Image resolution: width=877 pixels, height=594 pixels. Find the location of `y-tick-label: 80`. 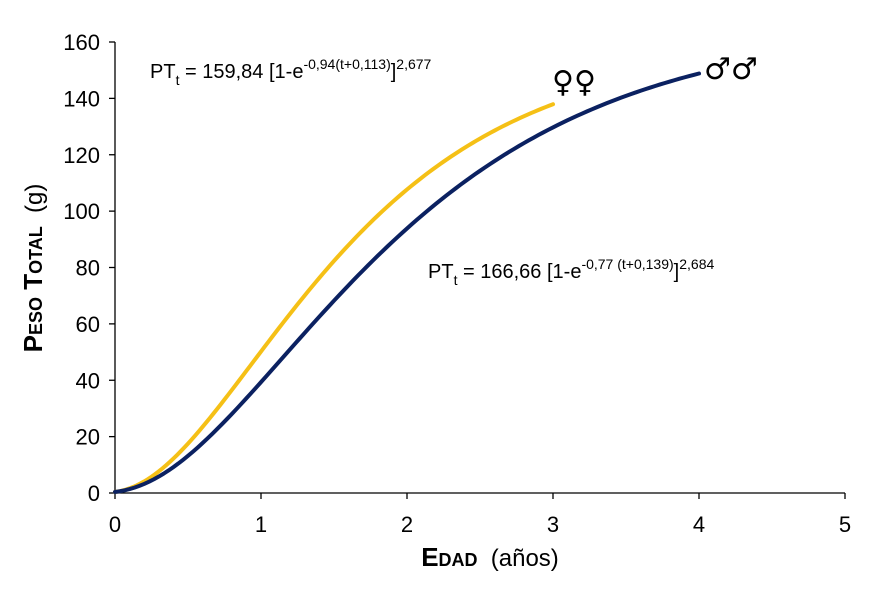

y-tick-label: 80 is located at coordinates (88, 268).